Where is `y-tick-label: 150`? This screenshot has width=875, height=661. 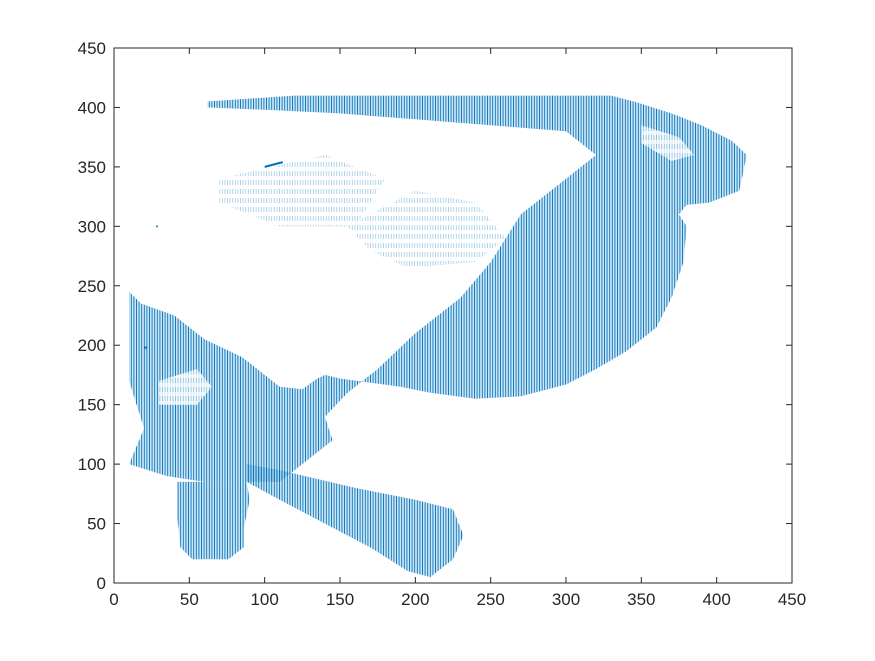 y-tick-label: 150 is located at coordinates (92, 405).